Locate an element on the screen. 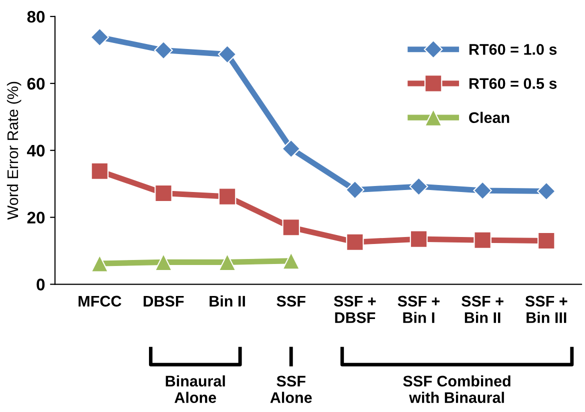 This screenshot has height=412, width=585. x-tick-label: Bin II is located at coordinates (227, 300).